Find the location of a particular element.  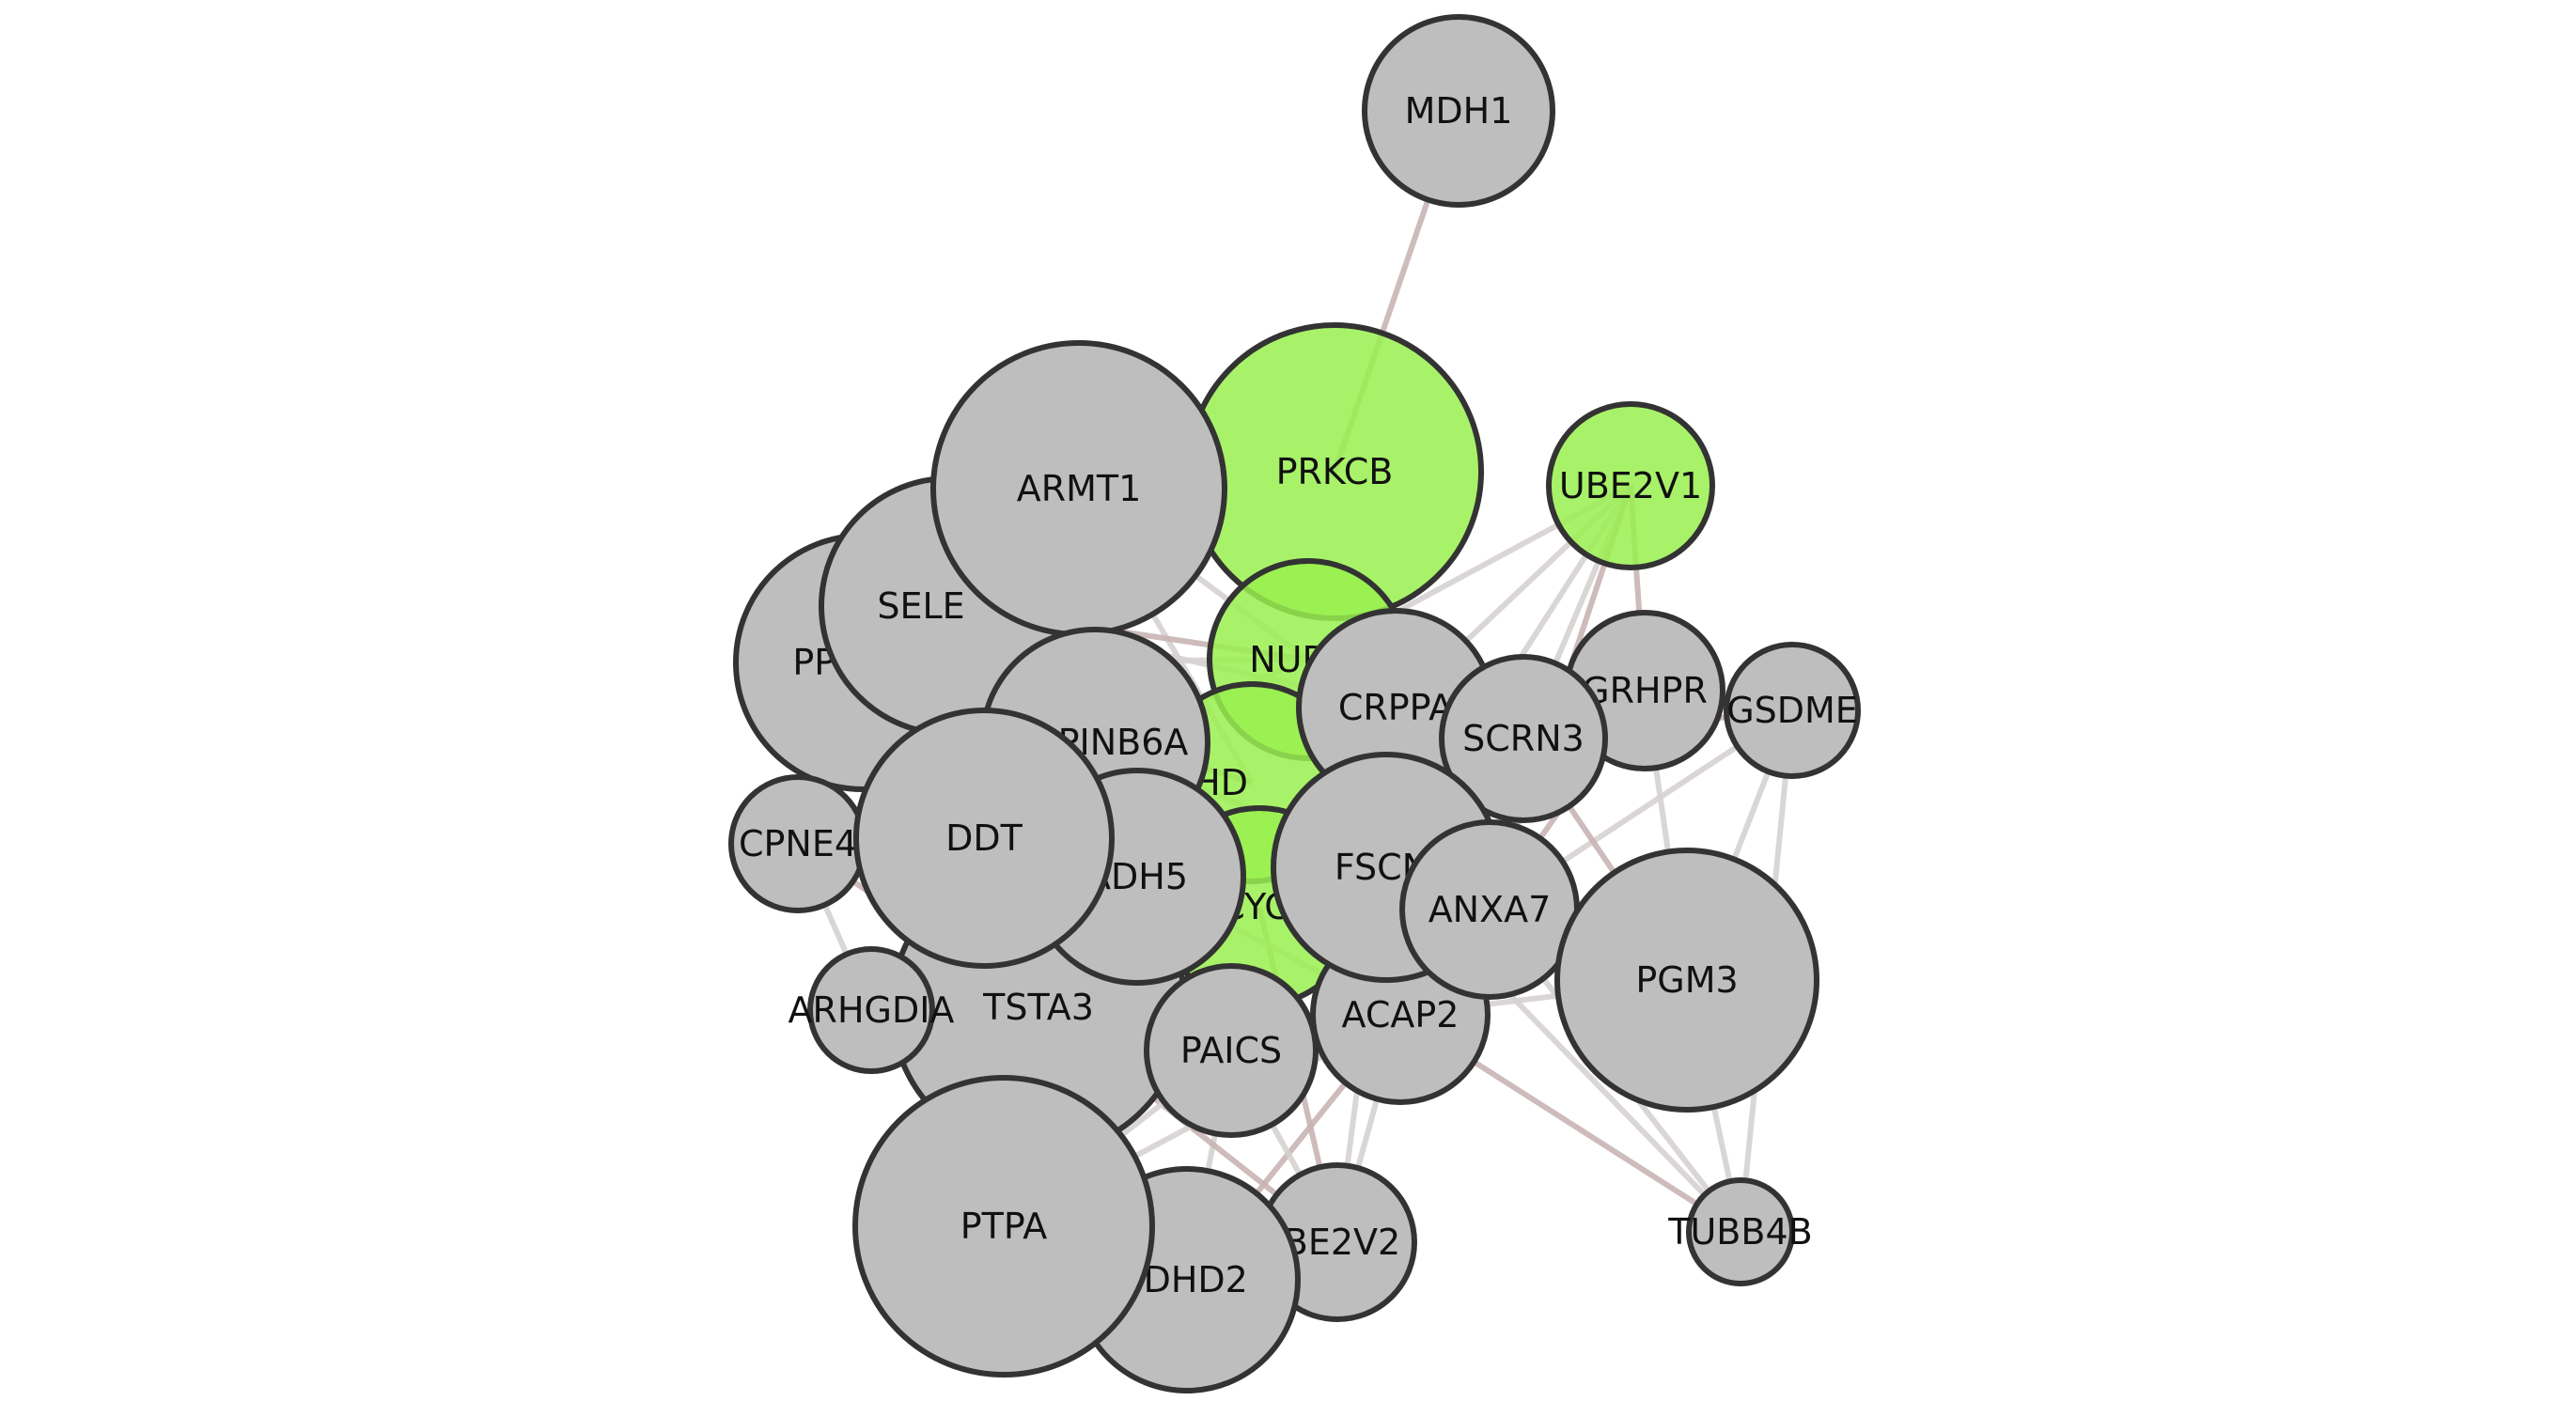

node-scrn3: SCRN3 is located at coordinates (1523, 739).